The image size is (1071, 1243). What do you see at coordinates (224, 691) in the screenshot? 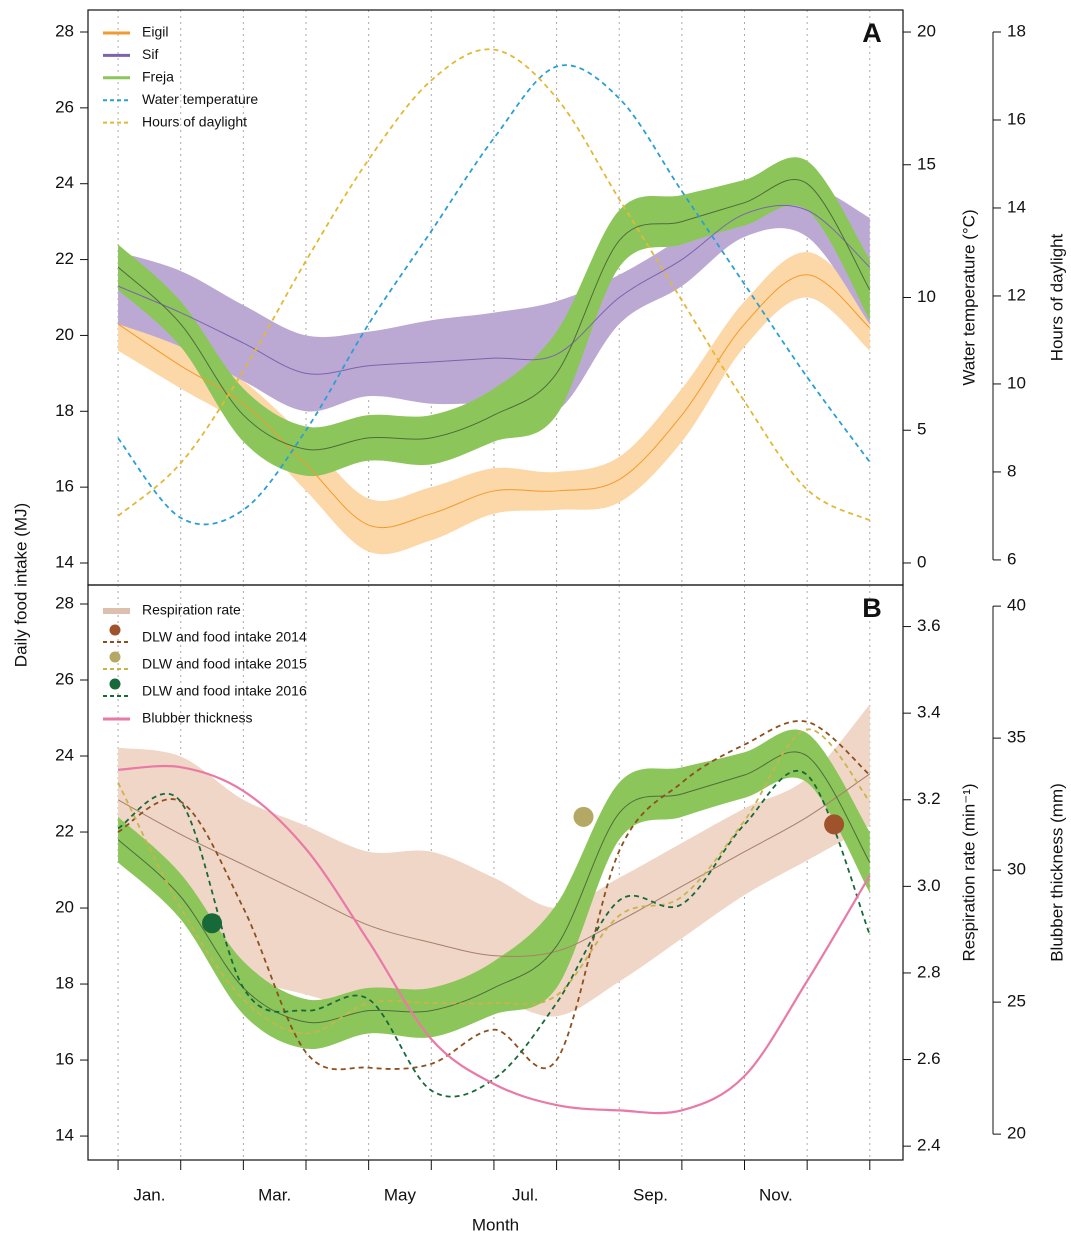
I see `legend-label: DLW and food intake 2016` at bounding box center [224, 691].